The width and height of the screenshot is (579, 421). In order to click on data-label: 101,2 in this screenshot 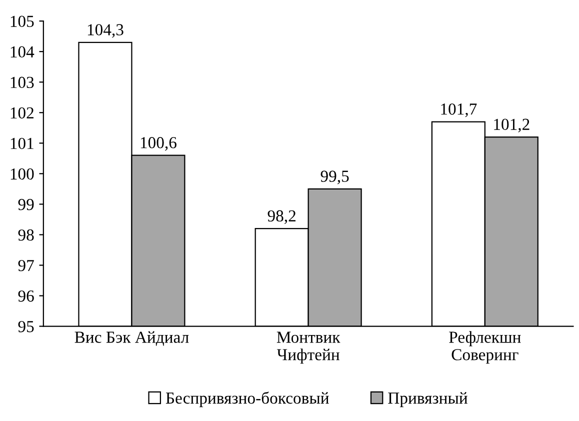, I will do `click(512, 125)`.